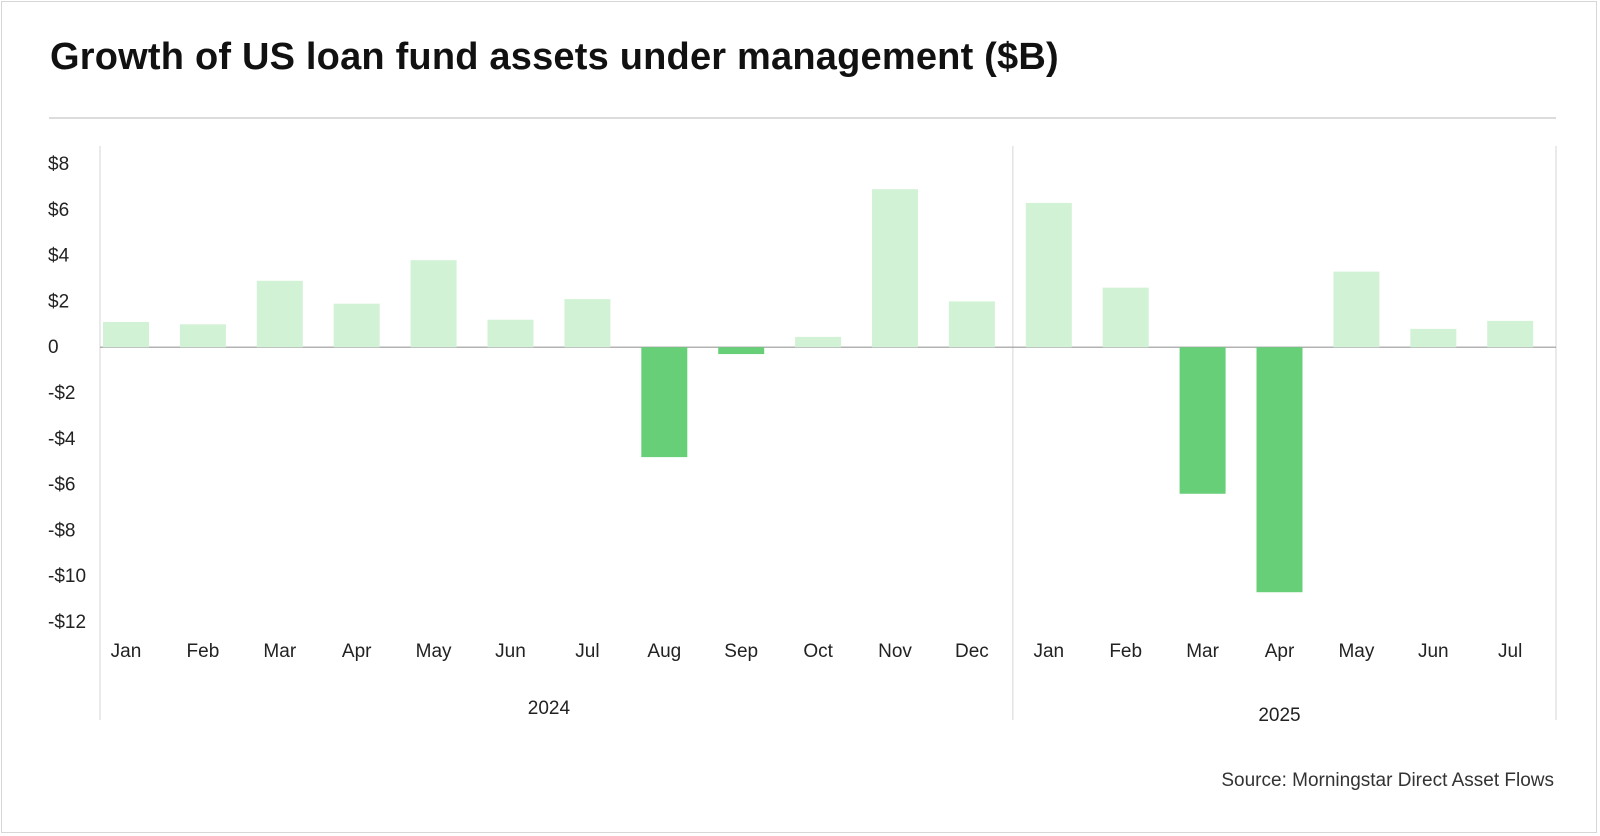  What do you see at coordinates (61, 530) in the screenshot?
I see `y-tick-label: -$8` at bounding box center [61, 530].